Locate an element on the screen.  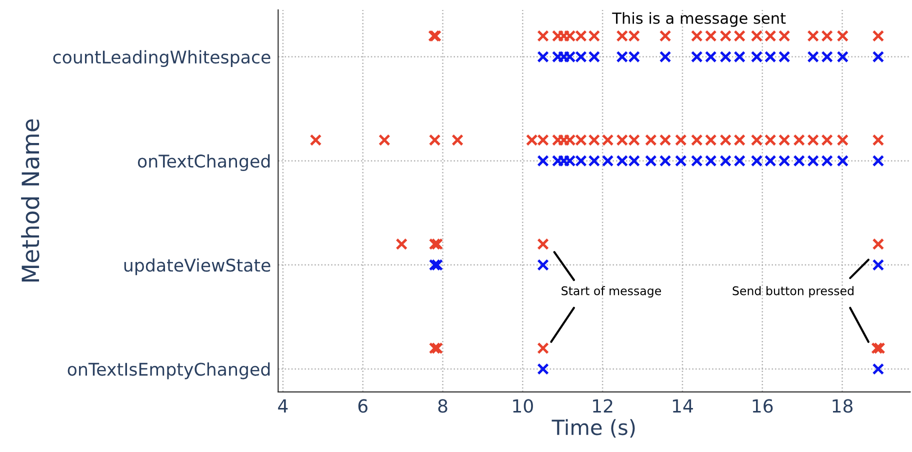
annotation: This is a message sent is located at coordinates (699, 19).